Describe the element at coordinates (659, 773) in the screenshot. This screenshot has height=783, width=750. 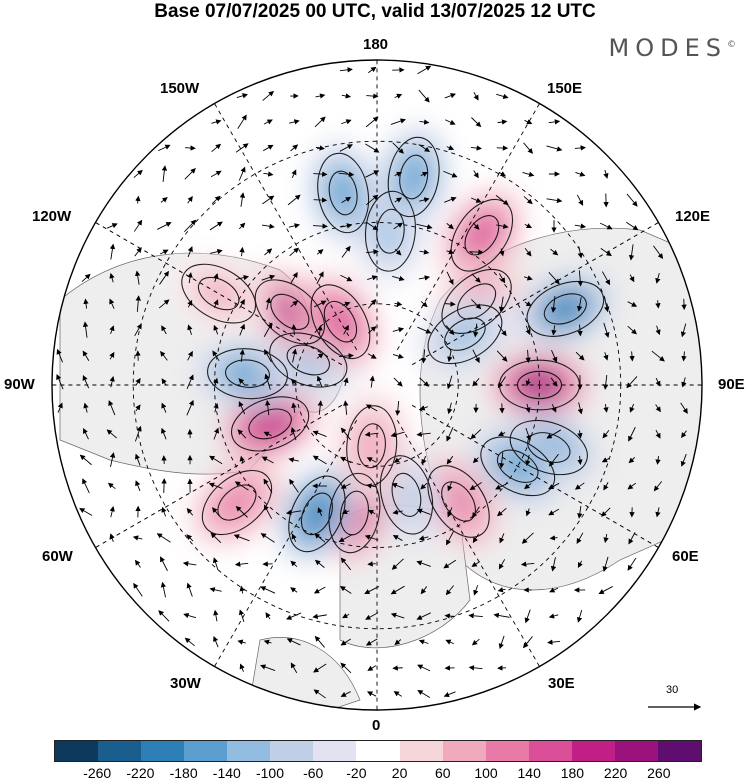
I see `colorbar-tick-label: 260` at that location.